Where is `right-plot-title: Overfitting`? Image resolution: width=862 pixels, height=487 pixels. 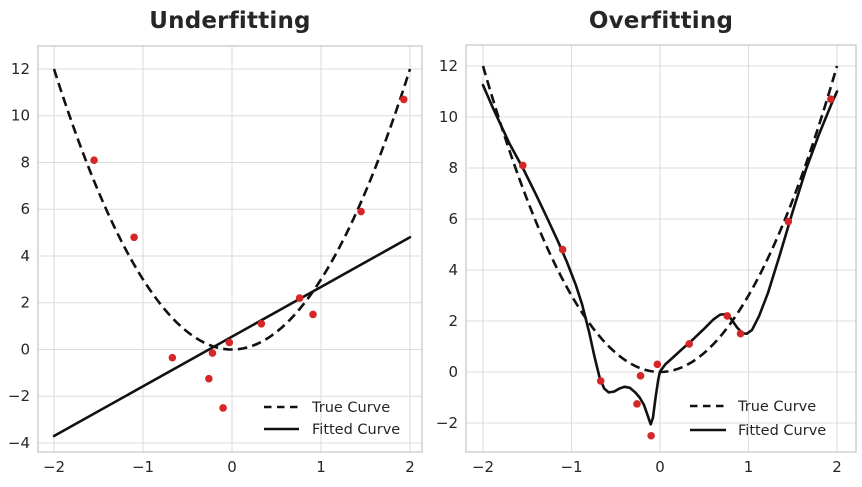 right-plot-title: Overfitting is located at coordinates (661, 21).